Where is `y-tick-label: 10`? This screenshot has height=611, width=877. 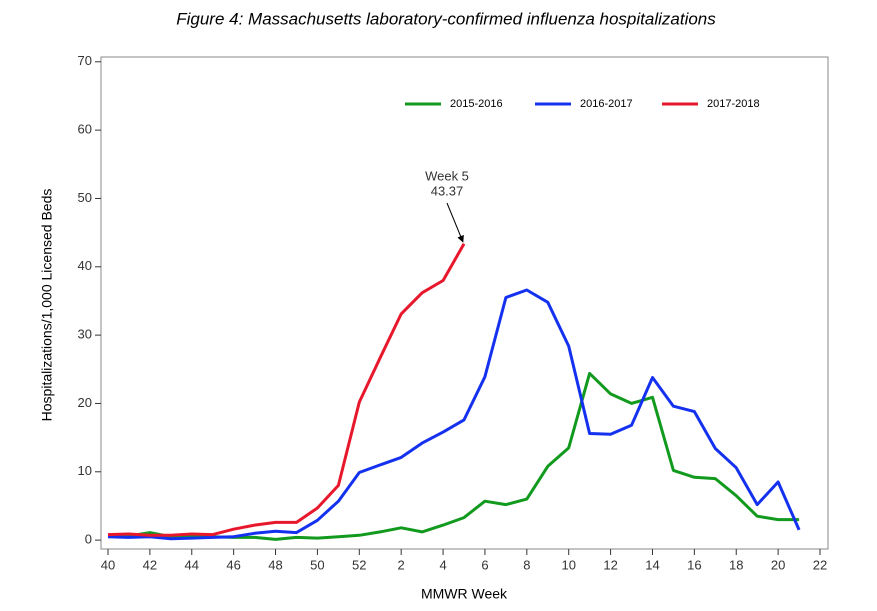 y-tick-label: 10 is located at coordinates (85, 470).